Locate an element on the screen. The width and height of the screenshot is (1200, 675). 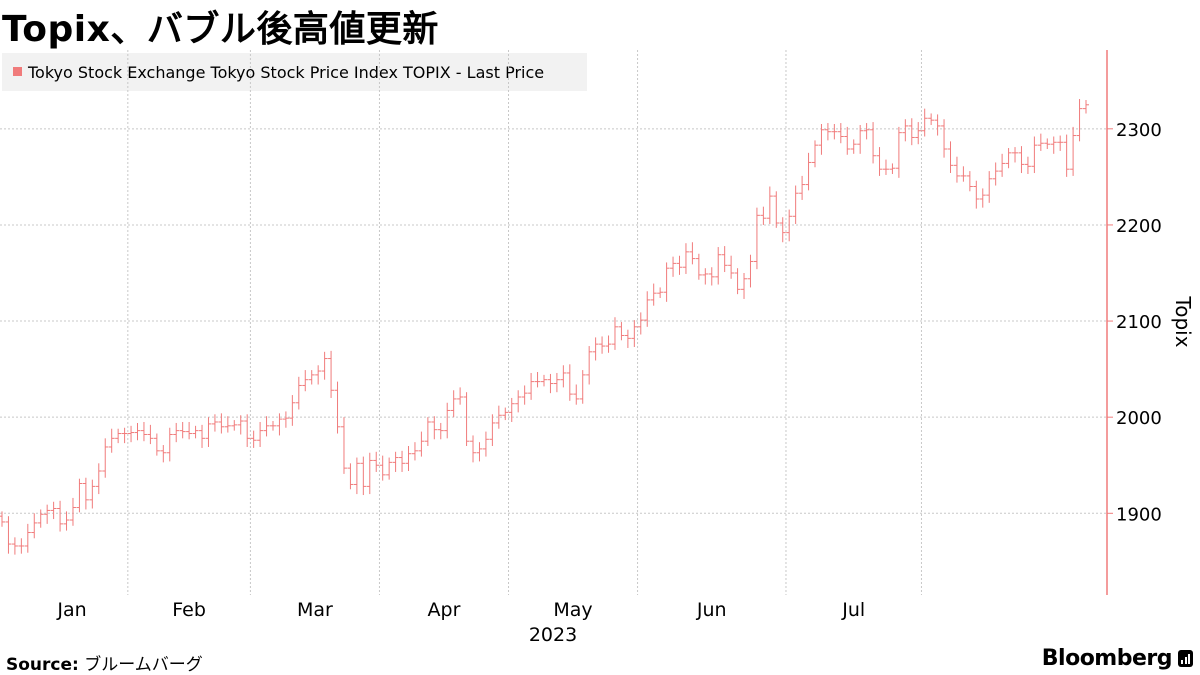
x-tick-label: Feb is located at coordinates (189, 610).